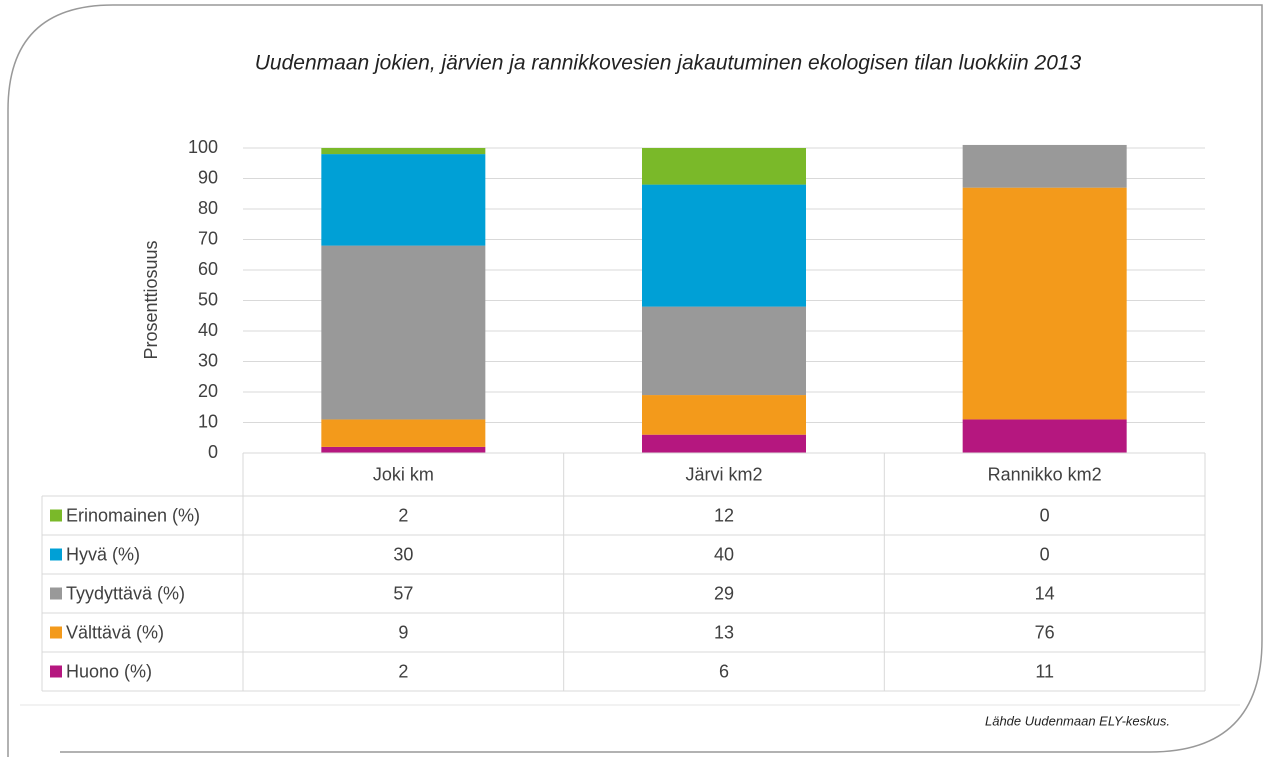 Image resolution: width=1268 pixels, height=757 pixels. I want to click on source: Lähde Uudenmaan ELY-keskus., so click(1077, 720).